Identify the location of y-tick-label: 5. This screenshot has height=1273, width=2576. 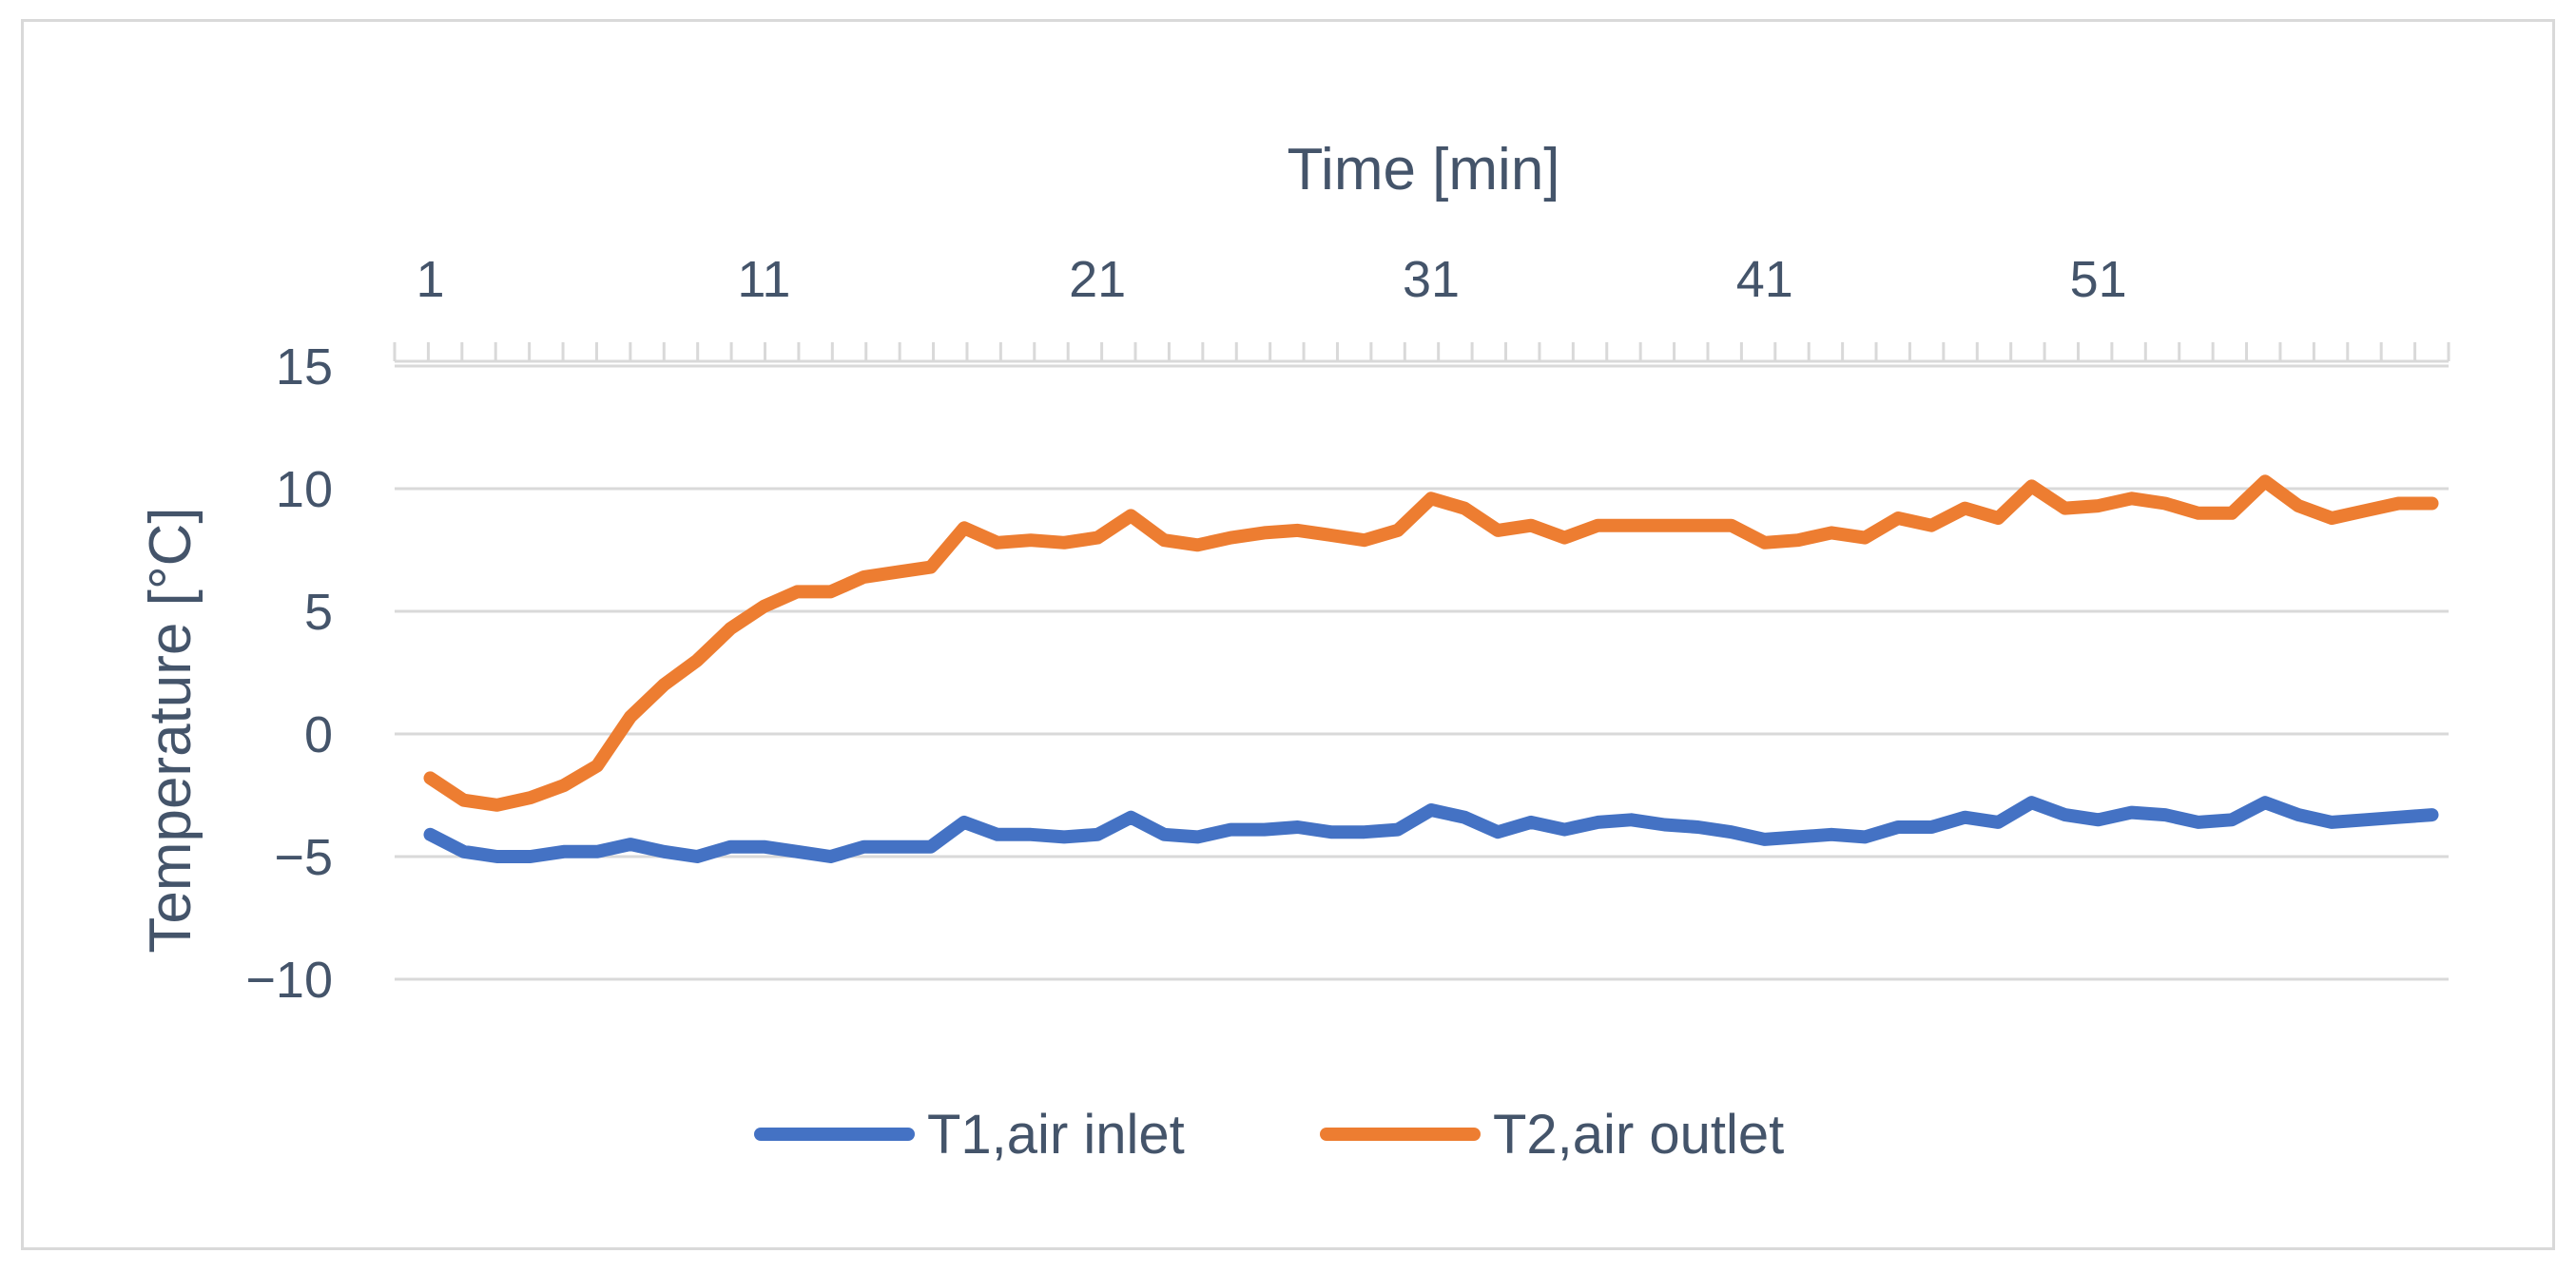
(318, 612).